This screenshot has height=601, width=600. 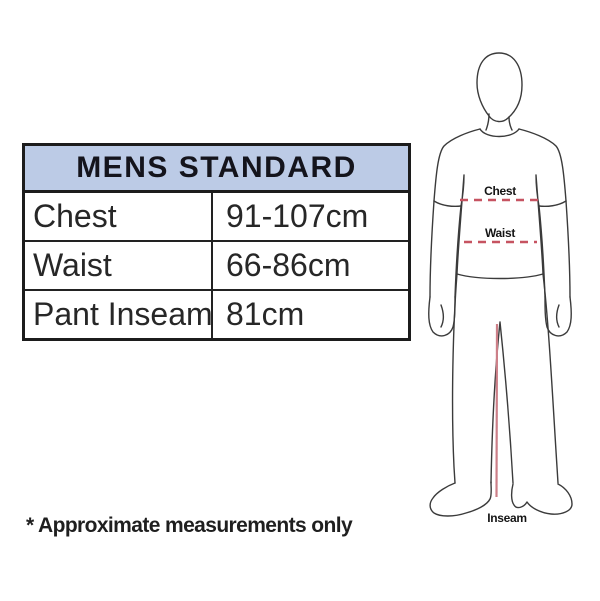 I want to click on head-outline, so click(x=499, y=87).